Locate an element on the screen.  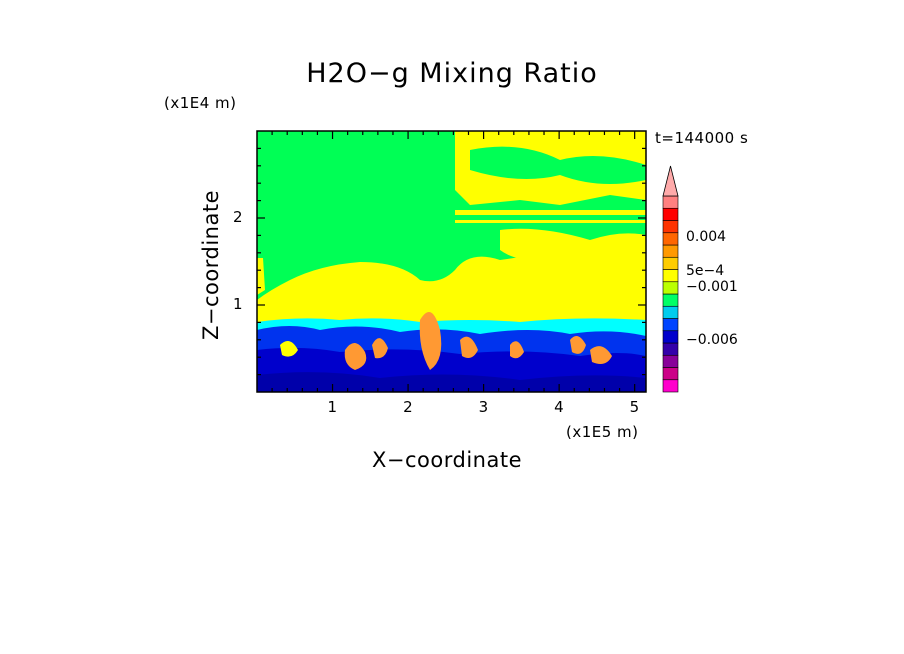
horizontal-band is located at coordinates (550, 212).